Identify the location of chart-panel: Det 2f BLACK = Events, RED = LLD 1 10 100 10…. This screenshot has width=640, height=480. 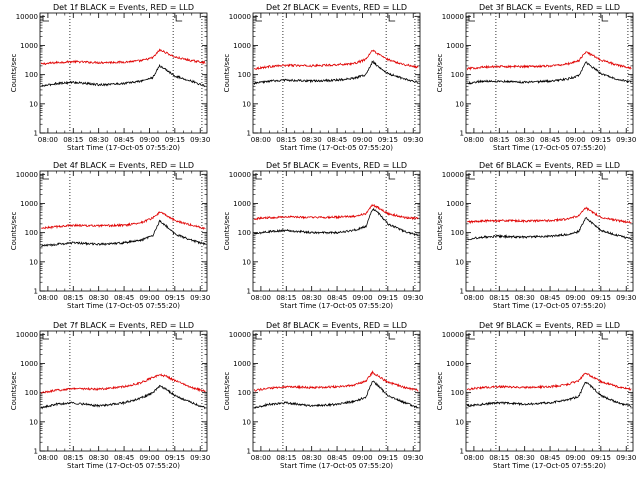
(323, 77).